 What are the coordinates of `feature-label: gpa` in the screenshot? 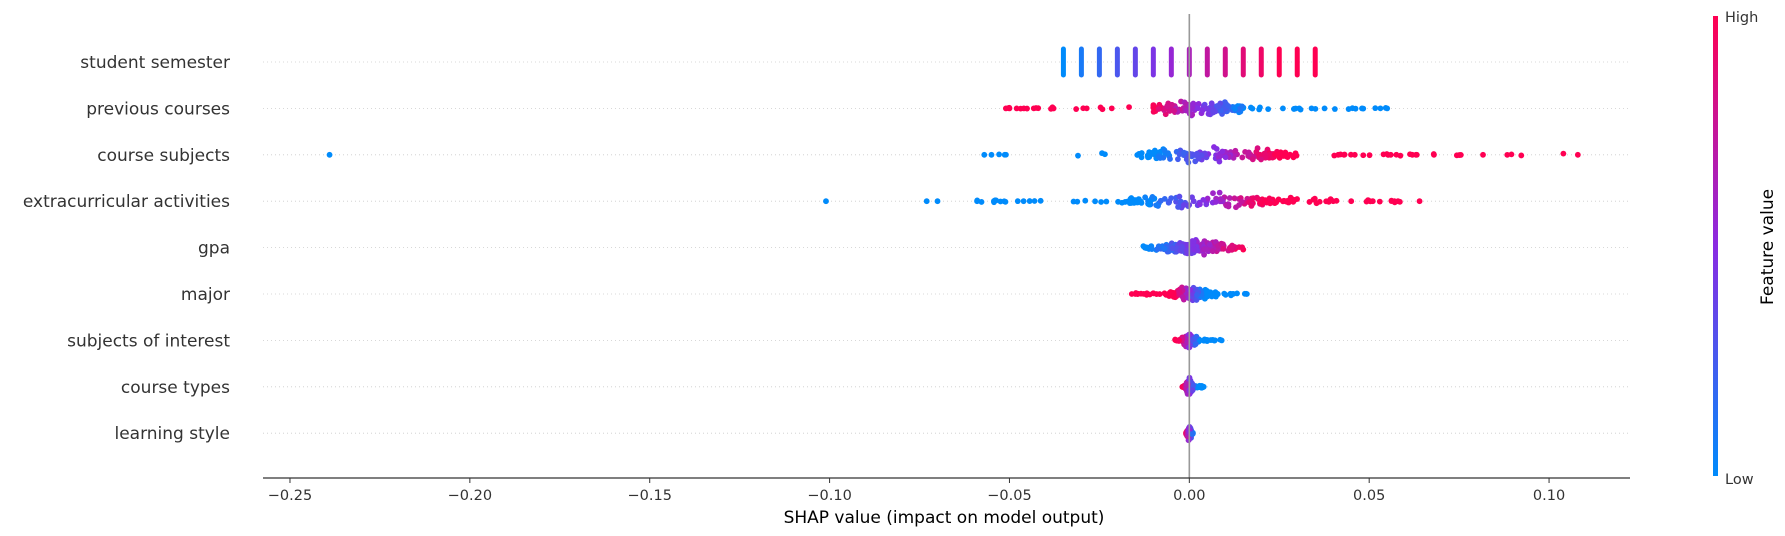 It's located at (214, 249).